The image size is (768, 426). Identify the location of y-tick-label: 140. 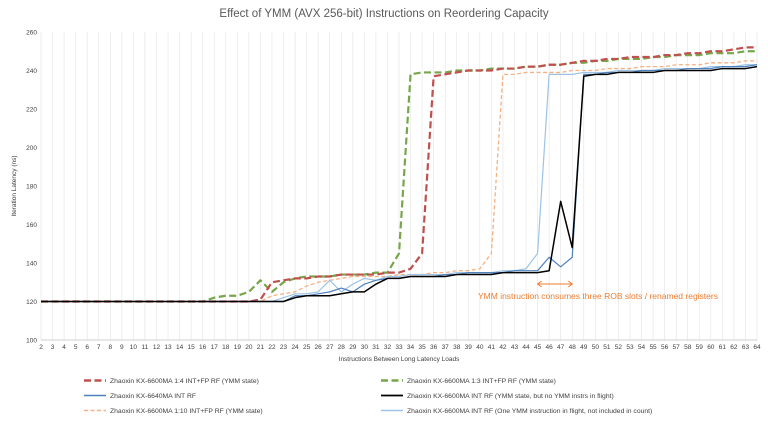
(31, 263).